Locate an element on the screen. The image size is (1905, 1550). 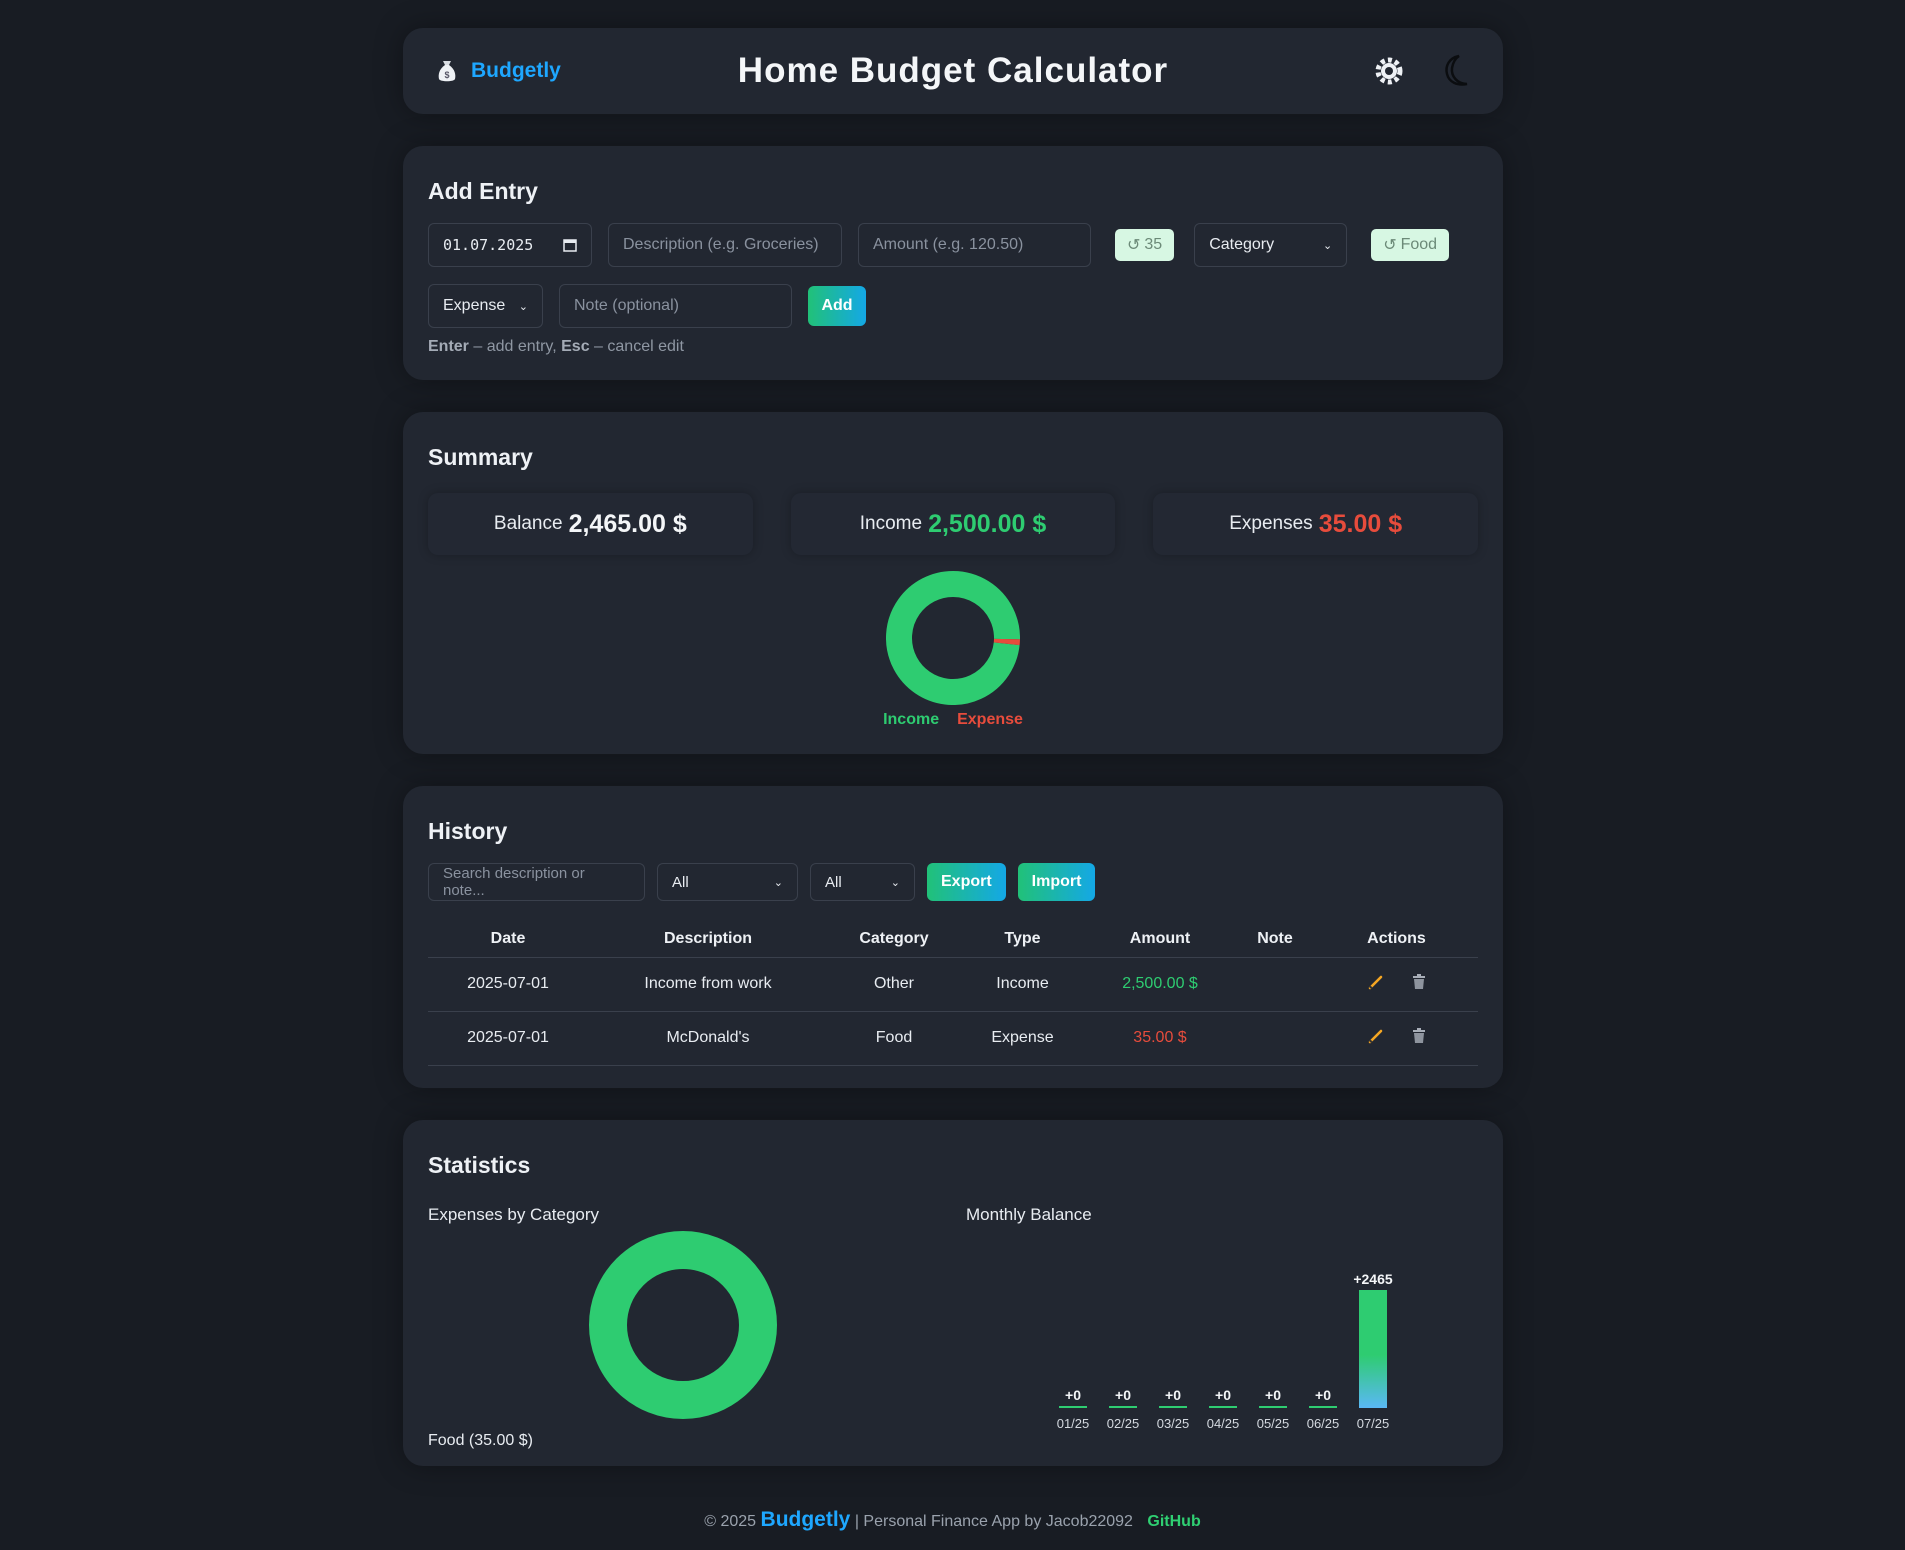
hint-text: – add entry, is located at coordinates (515, 346).